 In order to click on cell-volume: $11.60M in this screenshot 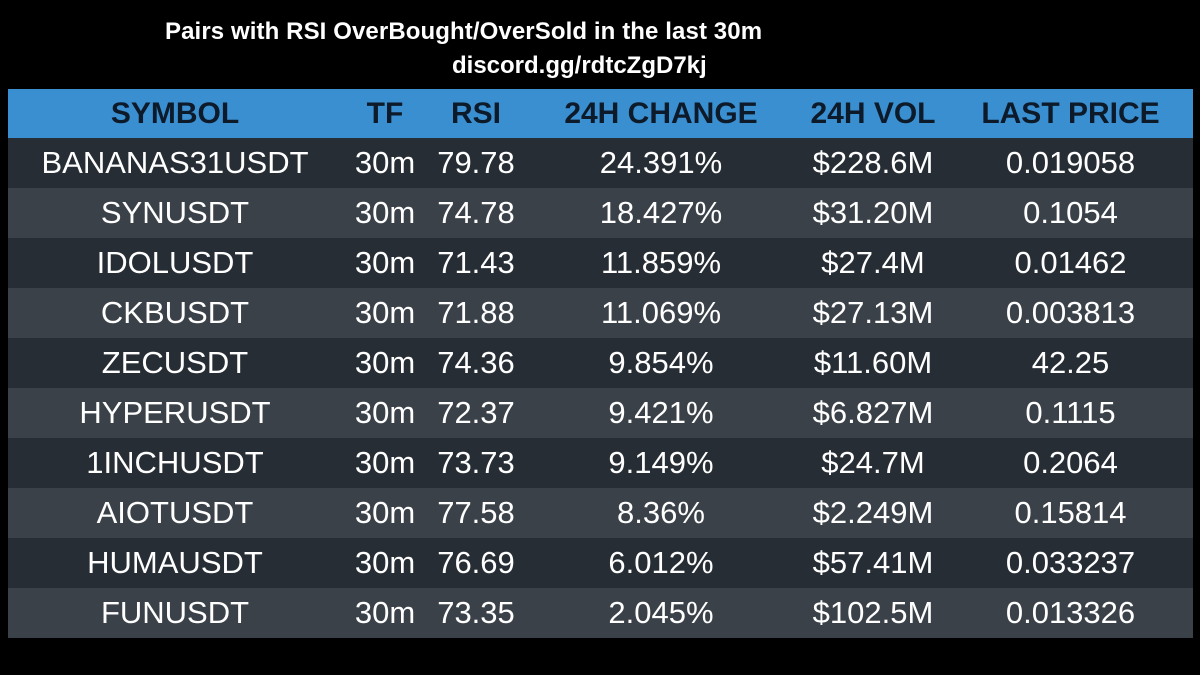, I will do `click(873, 362)`.